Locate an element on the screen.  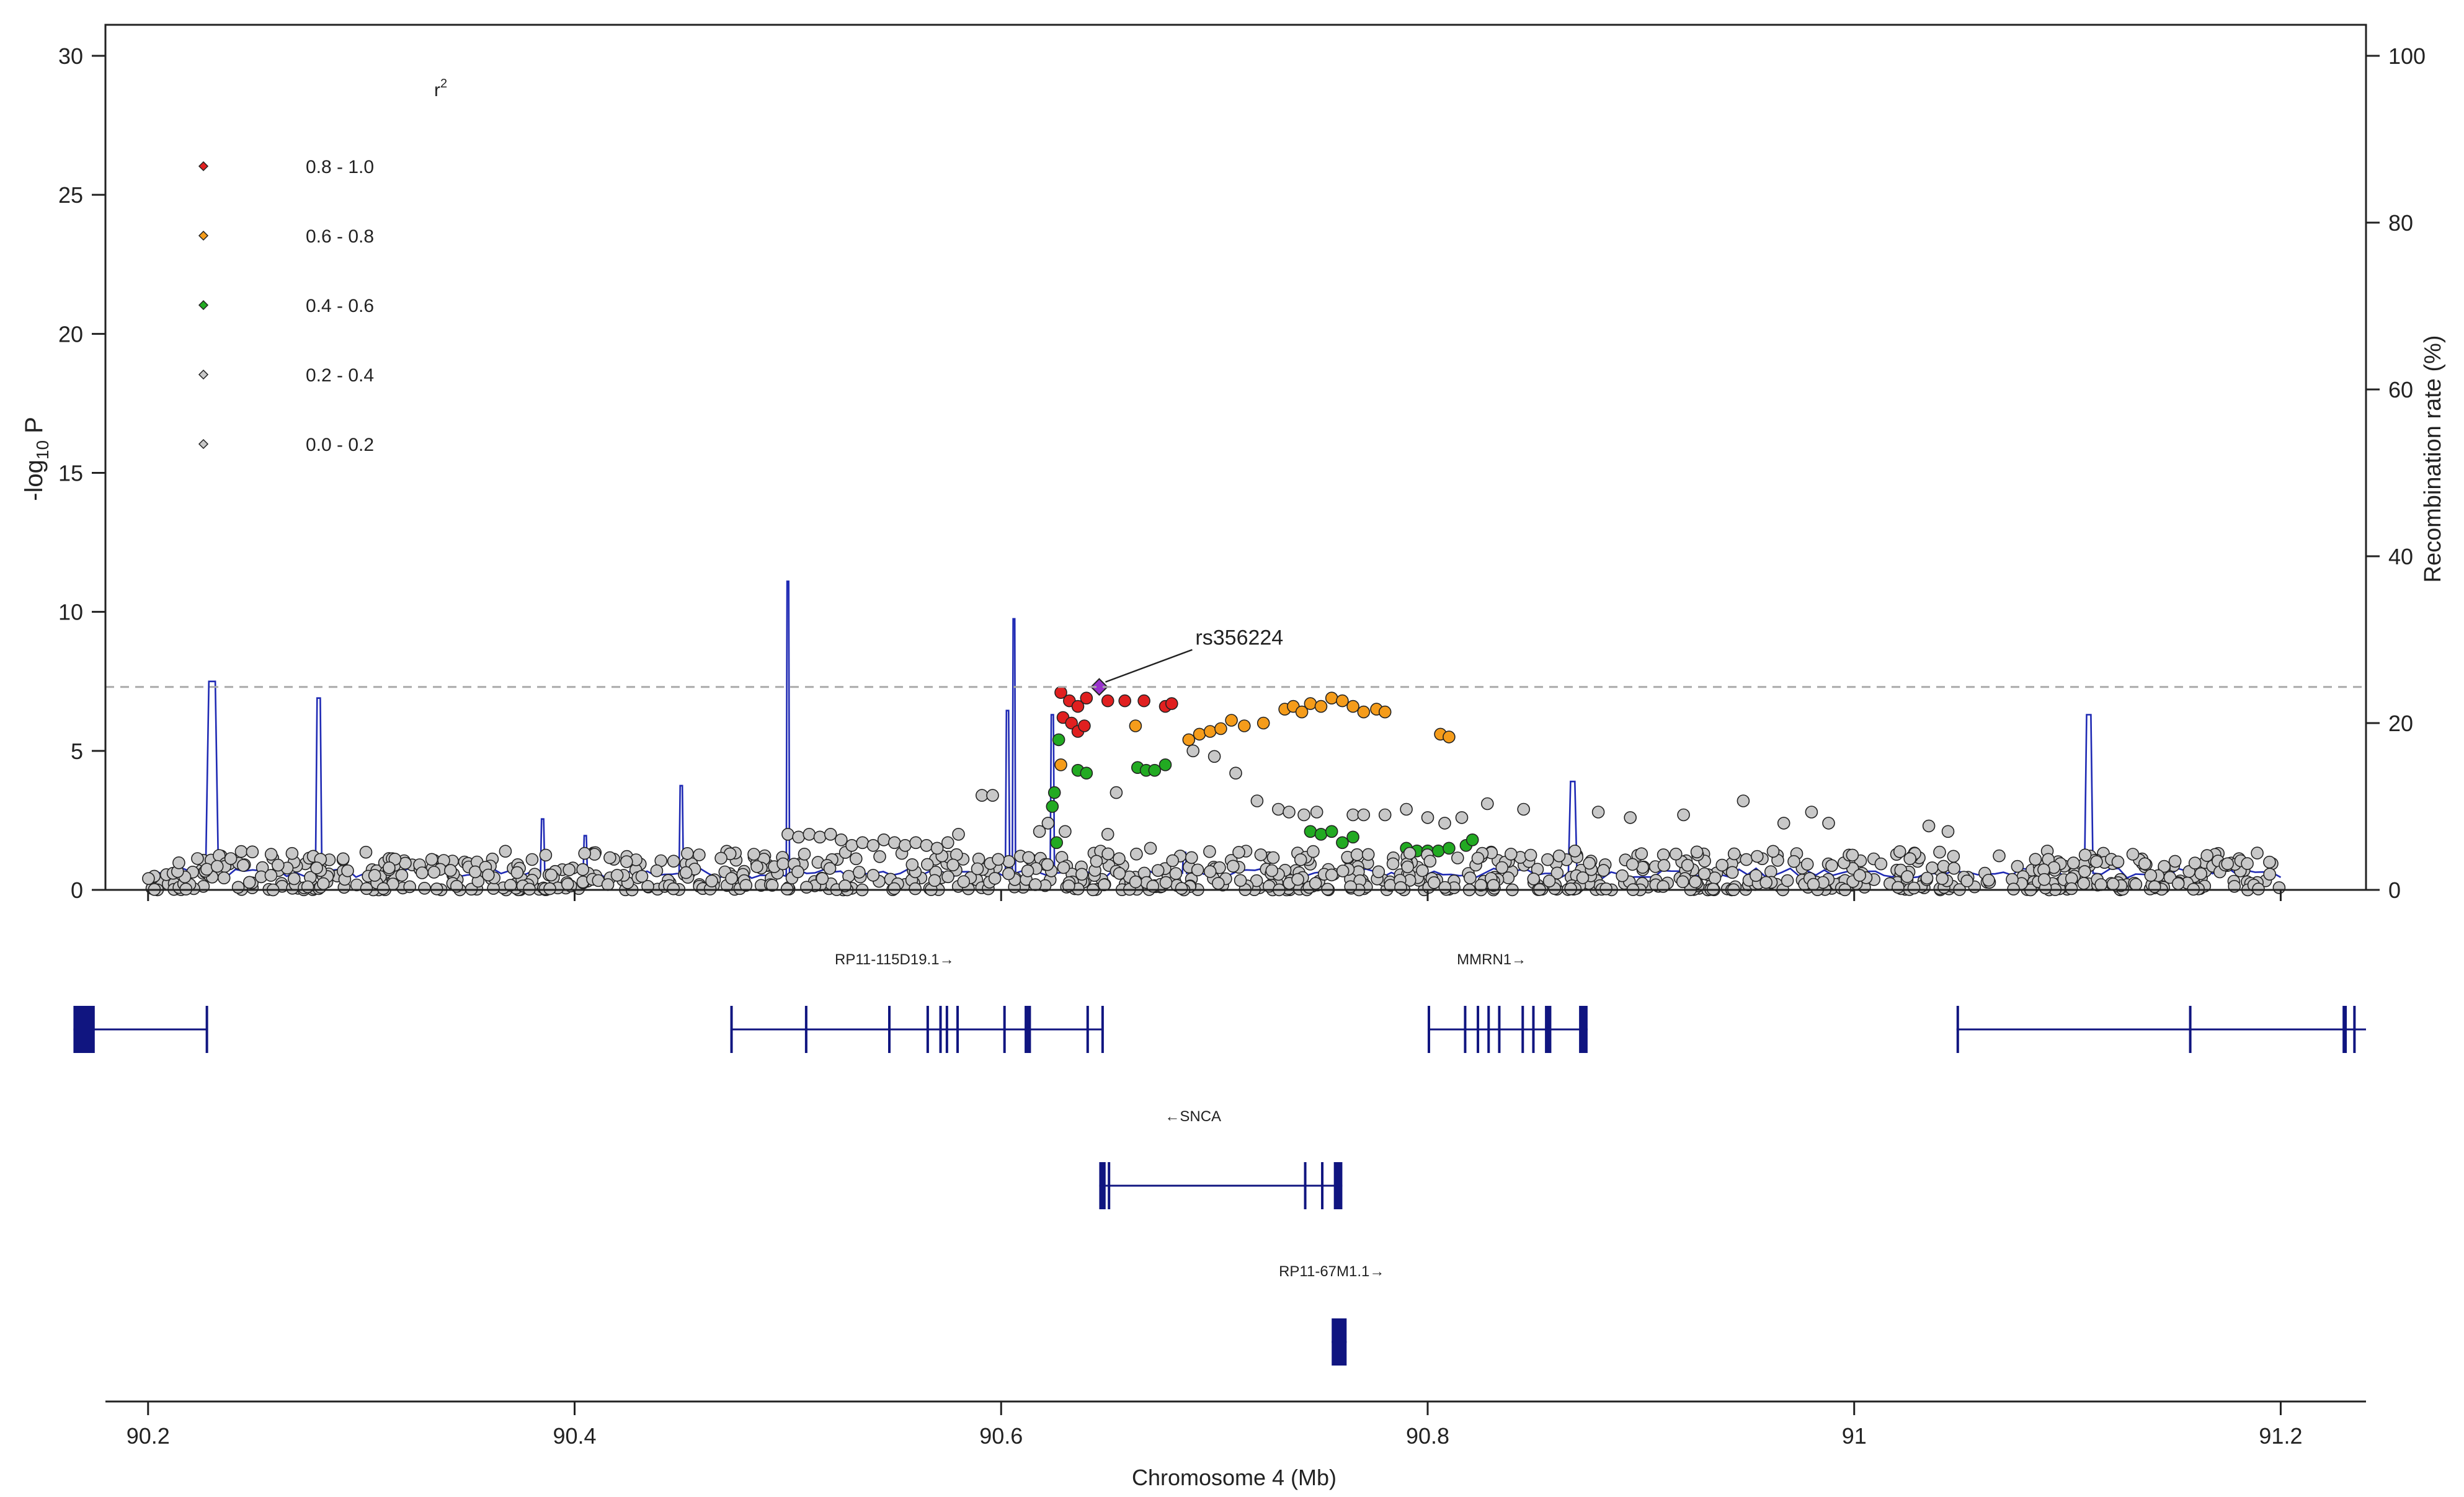
legend-label: 0.0 - 0.2 is located at coordinates (340, 445).